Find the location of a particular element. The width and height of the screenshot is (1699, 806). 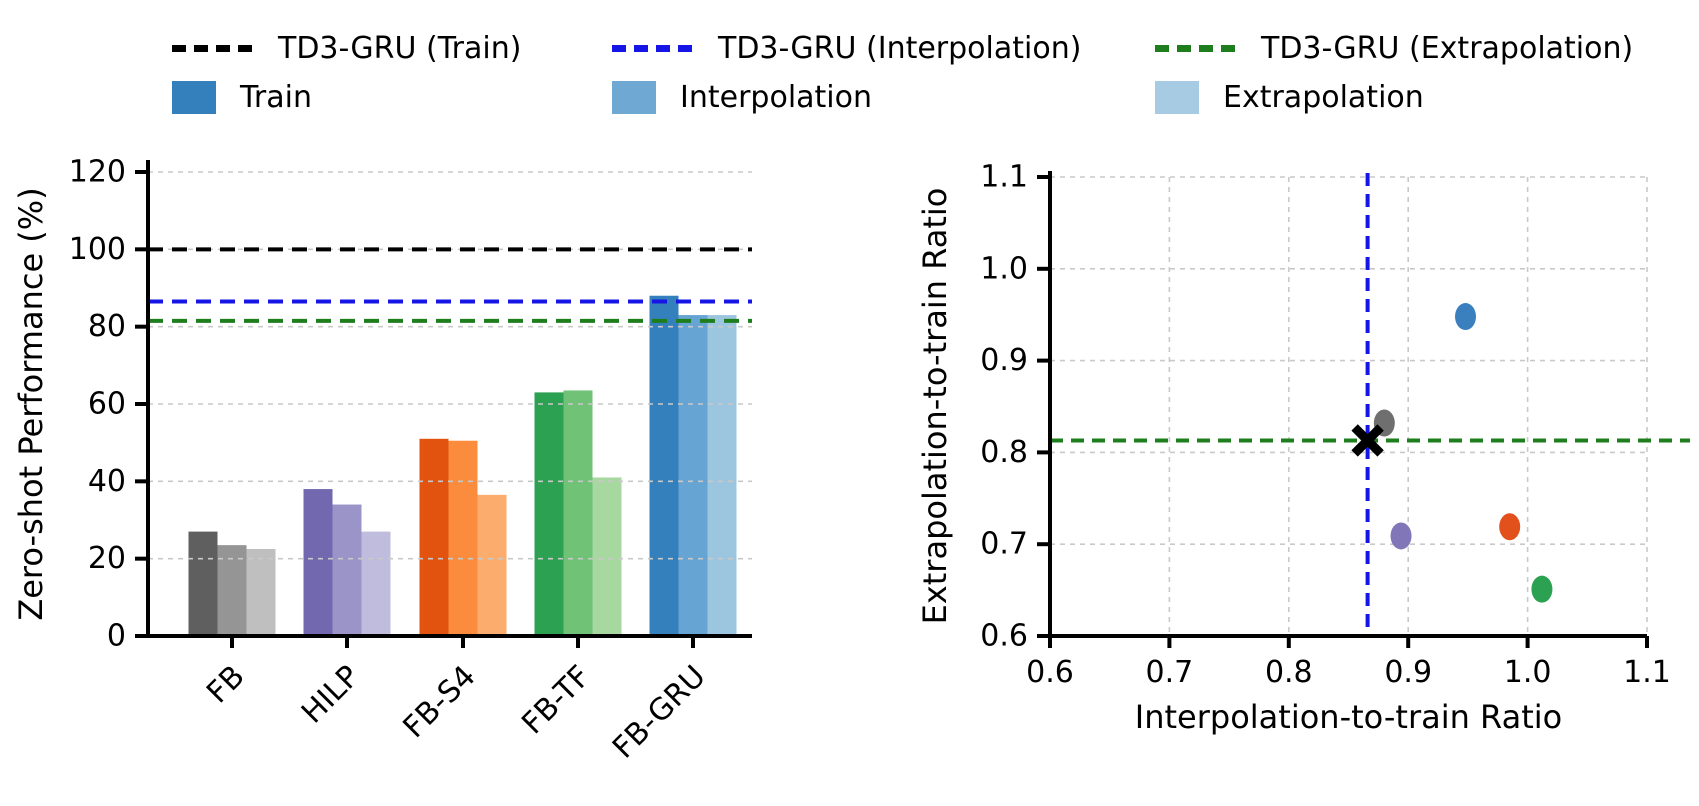

bar-HILP-Extrapolation is located at coordinates (376, 583).